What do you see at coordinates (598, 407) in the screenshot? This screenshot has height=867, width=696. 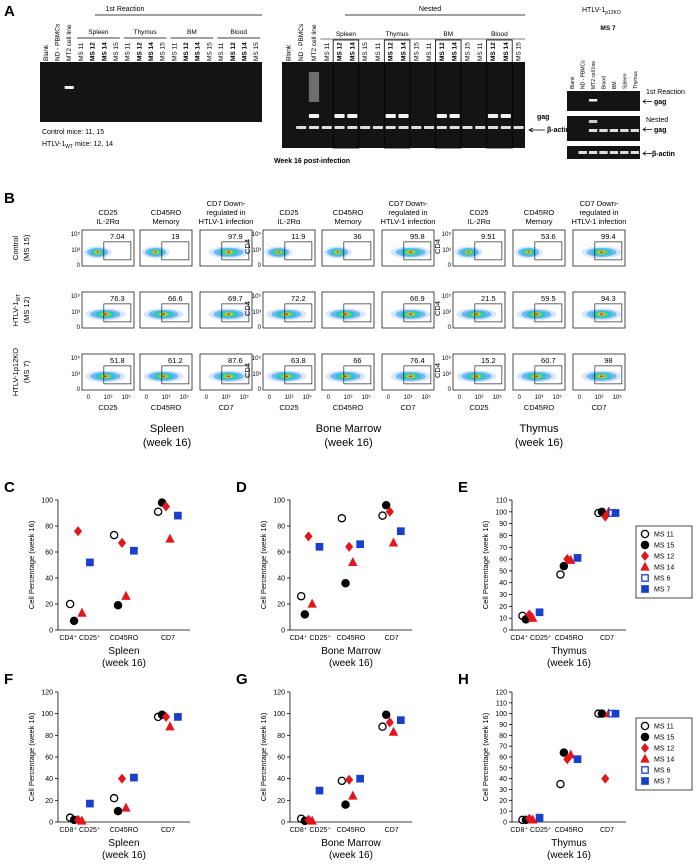 I see `x-axis-label: CD7` at bounding box center [598, 407].